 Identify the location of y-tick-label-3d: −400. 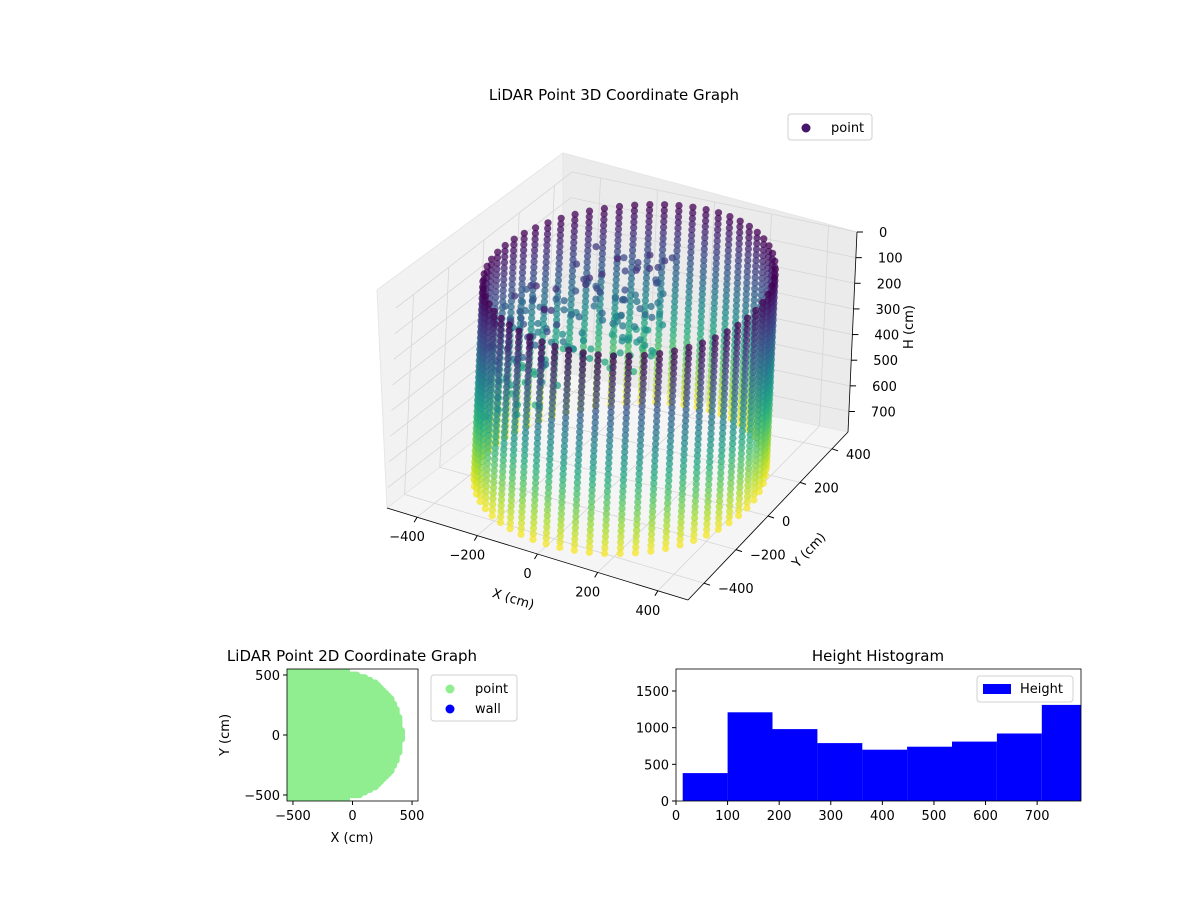
(736, 589).